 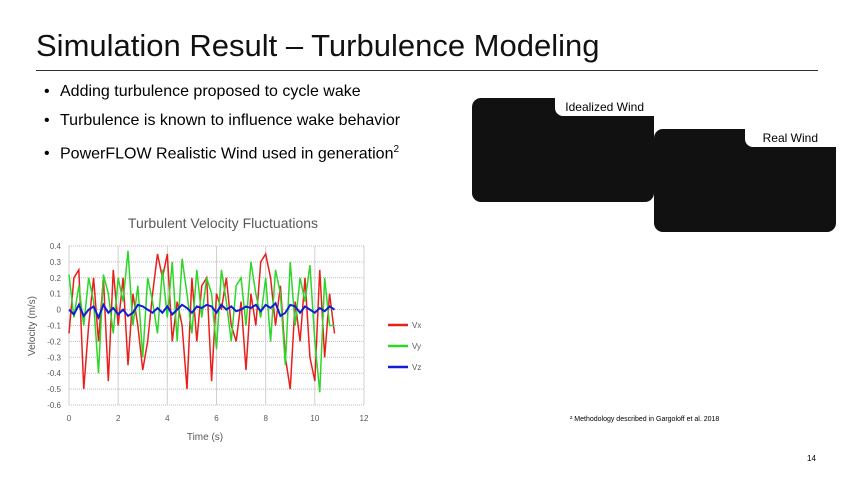 I want to click on real-wind-image: Real Wind, so click(x=745, y=180).